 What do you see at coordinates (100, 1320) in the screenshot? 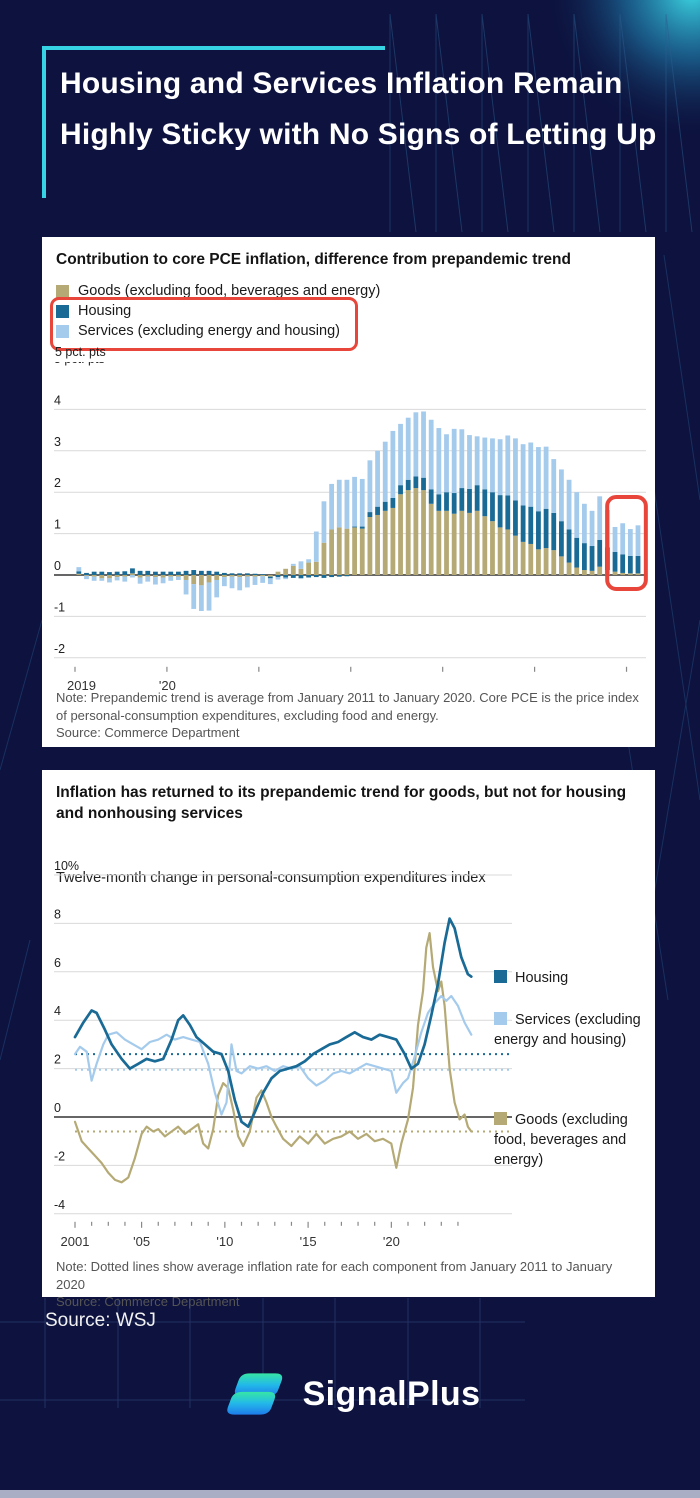
I see `page-source-label: Source: WSJ` at bounding box center [100, 1320].